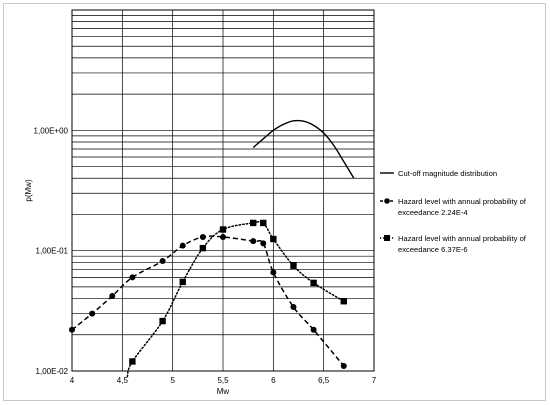 This screenshot has height=405, width=550. What do you see at coordinates (72, 380) in the screenshot?
I see `x-tick-label: 4` at bounding box center [72, 380].